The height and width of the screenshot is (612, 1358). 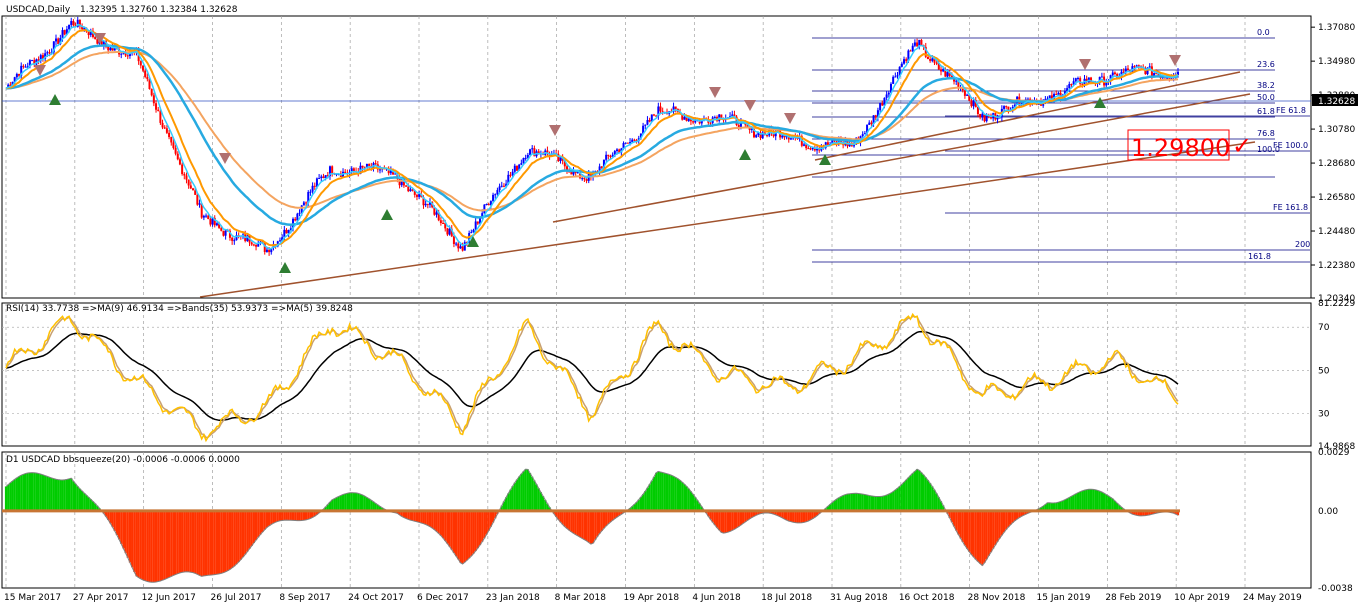 I want to click on current-price-tag, so click(x=1335, y=100).